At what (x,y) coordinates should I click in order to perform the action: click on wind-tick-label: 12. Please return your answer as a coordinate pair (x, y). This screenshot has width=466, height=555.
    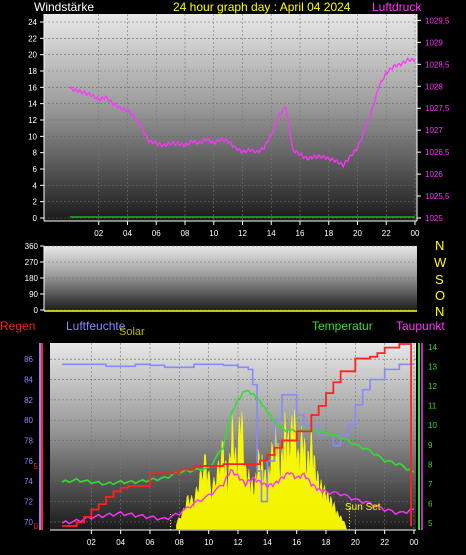
    Looking at the image, I should click on (32, 120).